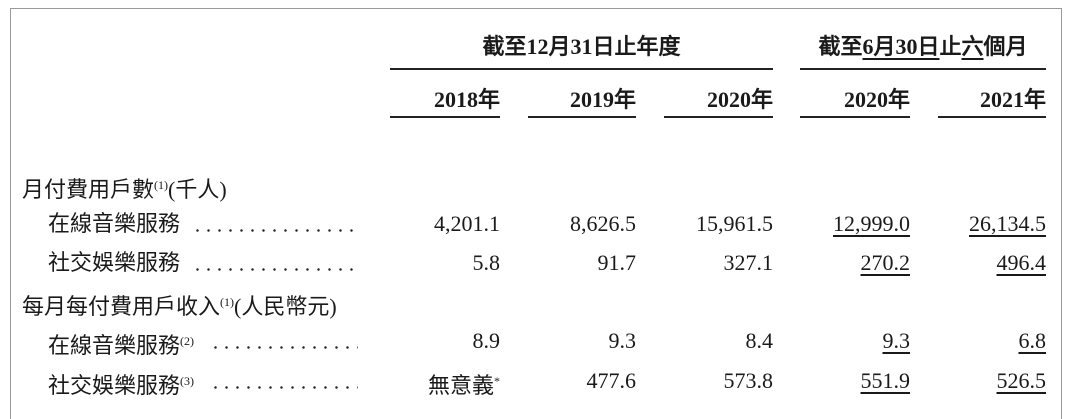 The width and height of the screenshot is (1080, 419). Describe the element at coordinates (88, 189) in the screenshot. I see `section-title: 月付費用戶數` at that location.